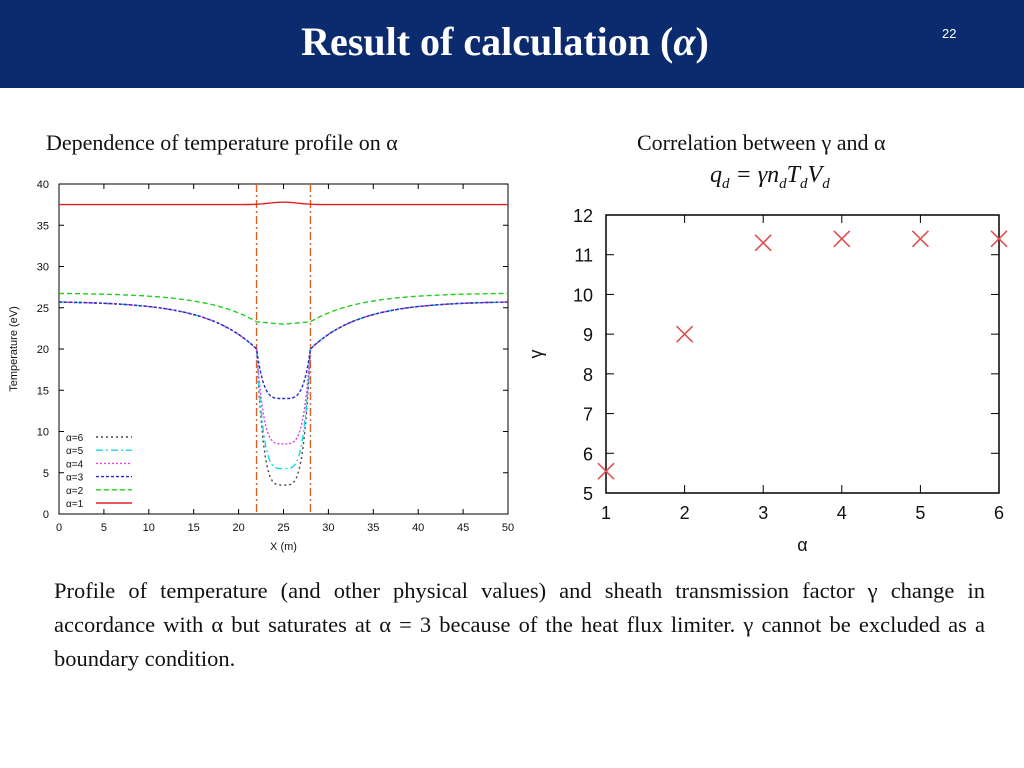  Describe the element at coordinates (418, 528) in the screenshot. I see `x-tick-label: 40` at that location.